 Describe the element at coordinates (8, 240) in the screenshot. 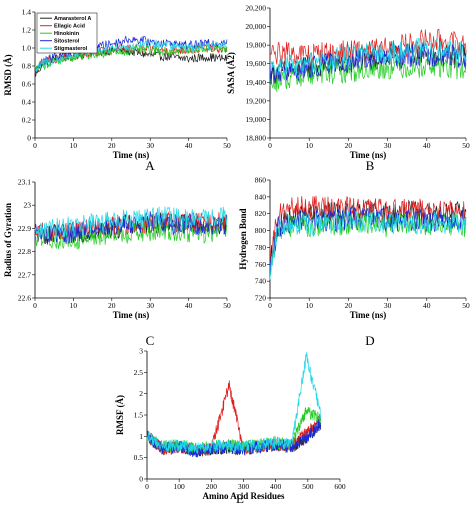

I see `y-axis-label: Radius of Gyration` at that location.